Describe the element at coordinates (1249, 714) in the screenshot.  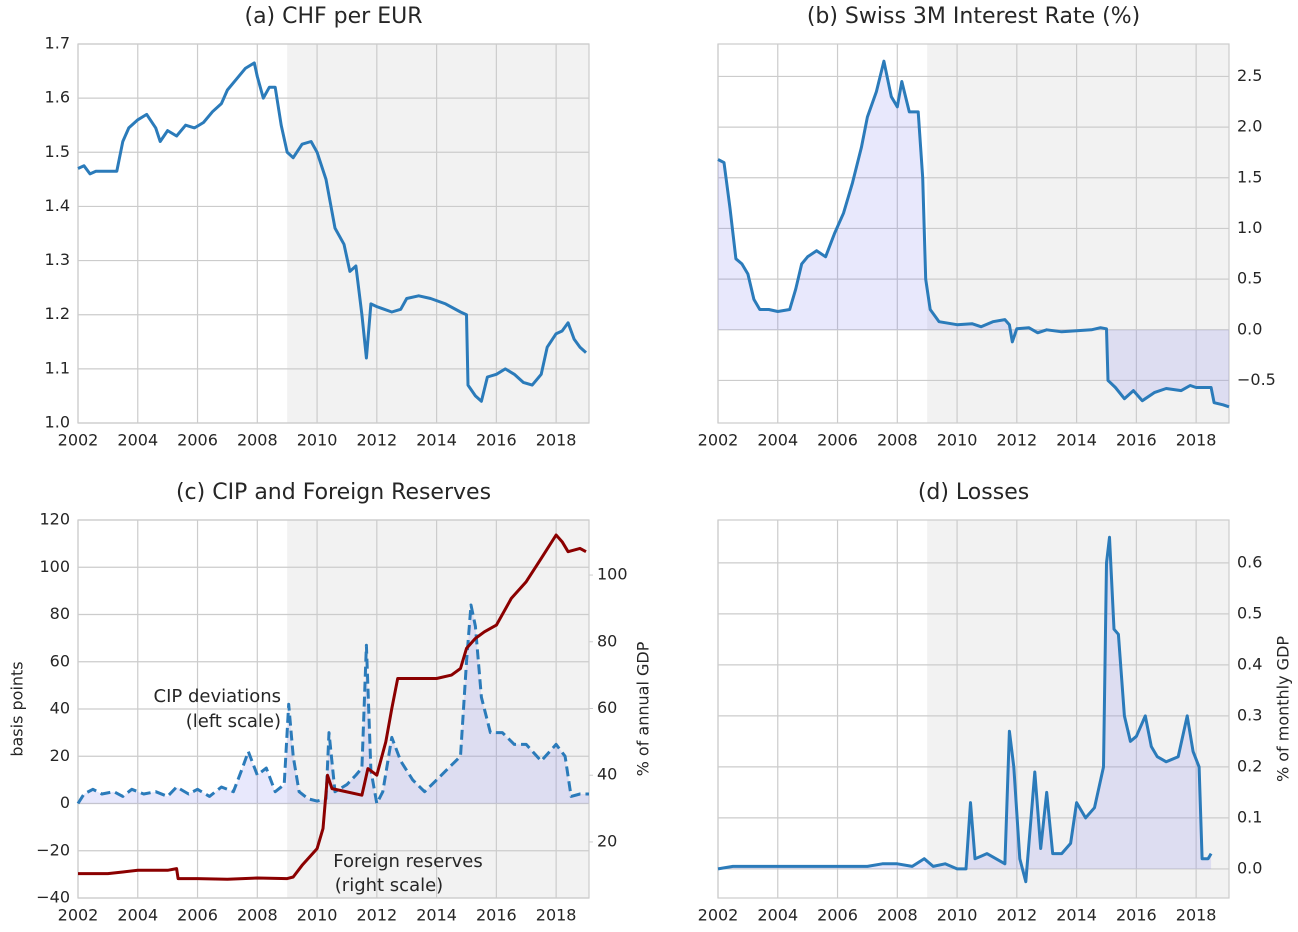
I see `y-tick-label: 0.3` at that location.